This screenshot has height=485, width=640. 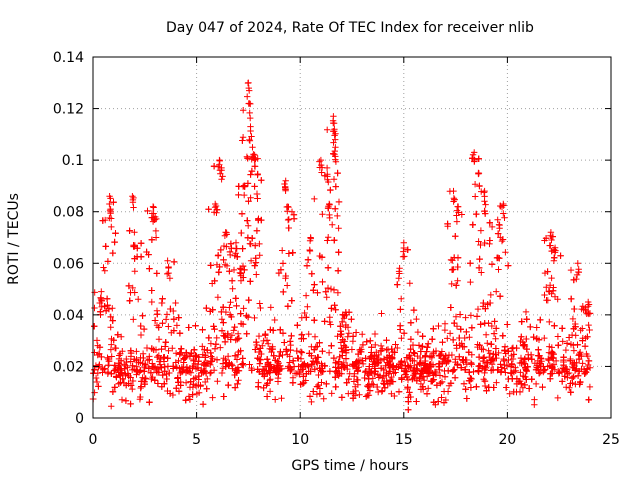 What do you see at coordinates (14, 239) in the screenshot?
I see `y-axis-label: ROTI / TECUs` at bounding box center [14, 239].